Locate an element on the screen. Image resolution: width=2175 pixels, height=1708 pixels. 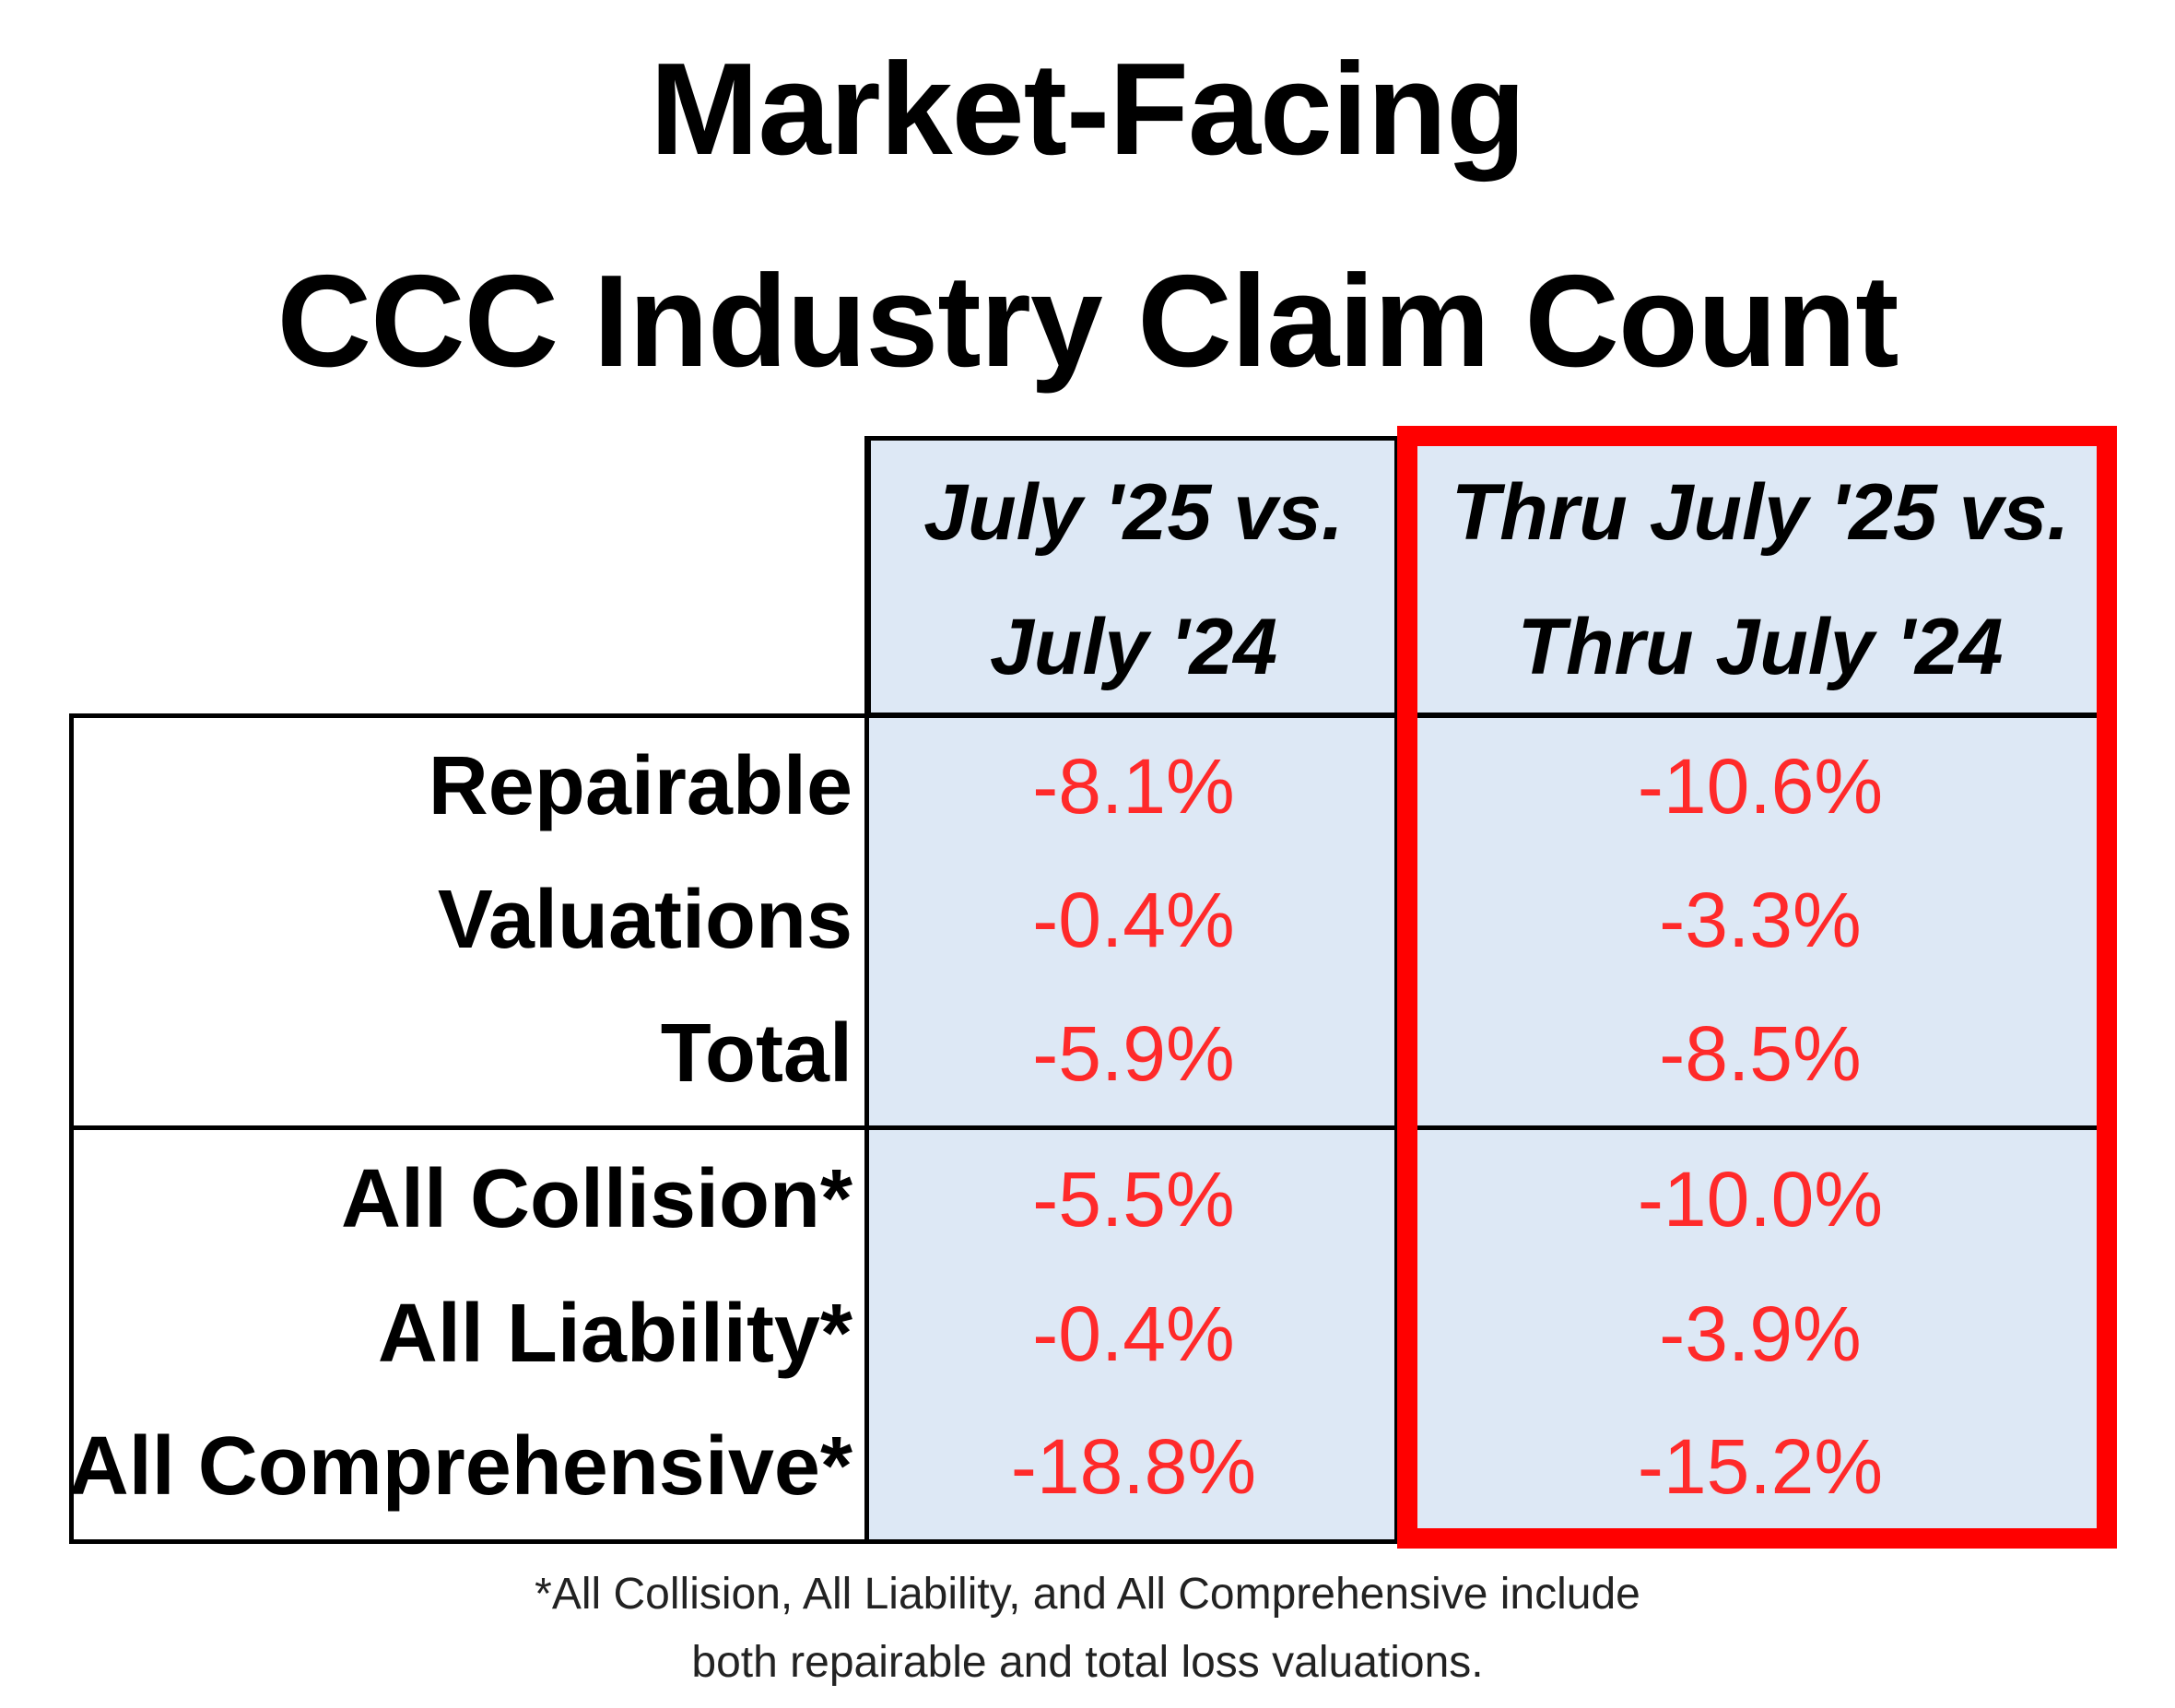
row-label-all-comprehensive: All Comprehensive* is located at coordinates (460, 1466).